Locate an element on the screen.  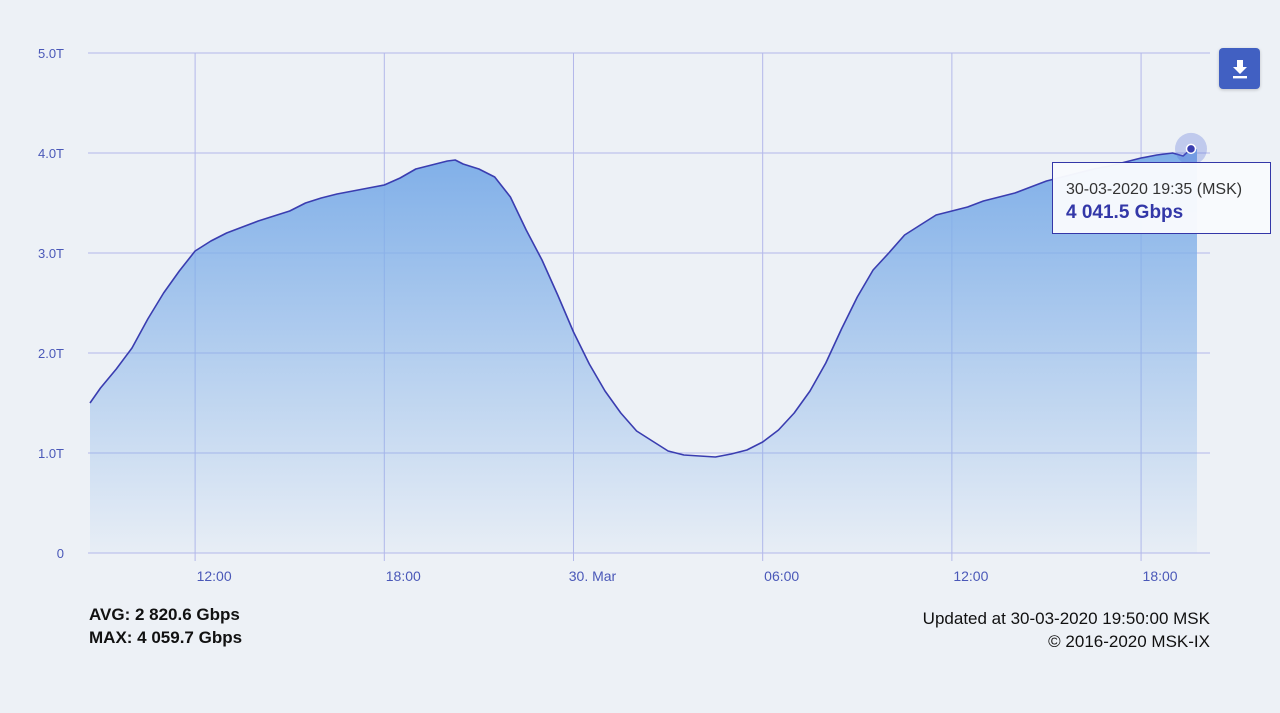
y-tick-label: 5.0T is located at coordinates (51, 53).